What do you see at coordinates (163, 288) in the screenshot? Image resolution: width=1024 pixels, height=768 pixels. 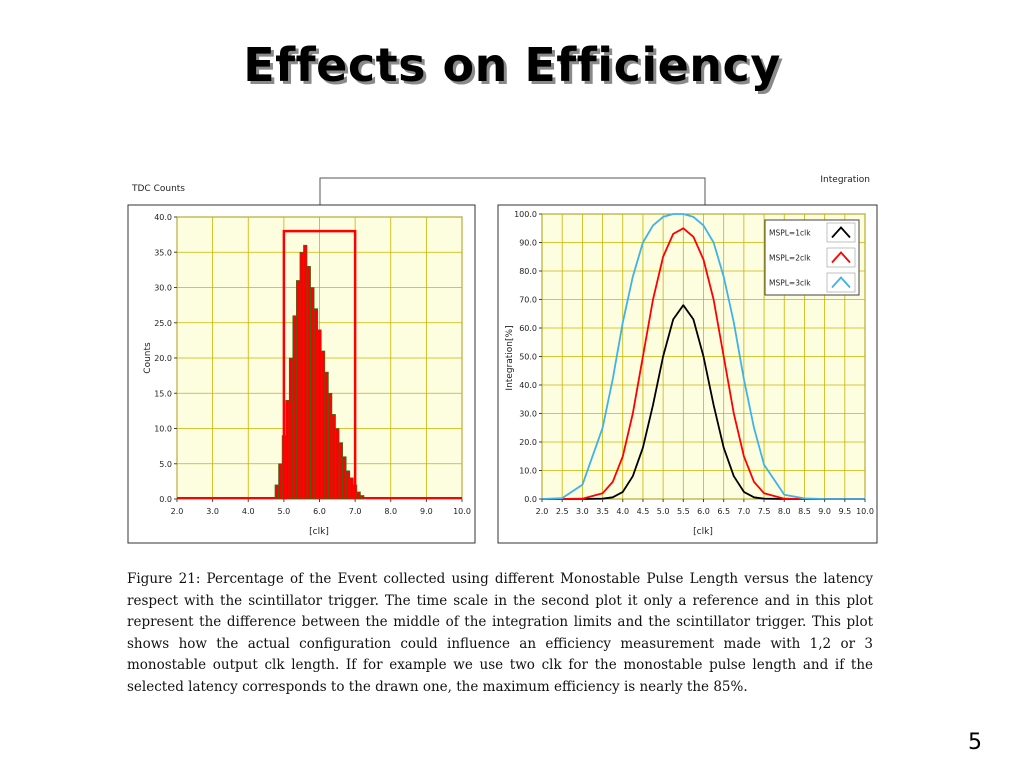 I see `left-y-tick-label: 30.0` at bounding box center [163, 288].